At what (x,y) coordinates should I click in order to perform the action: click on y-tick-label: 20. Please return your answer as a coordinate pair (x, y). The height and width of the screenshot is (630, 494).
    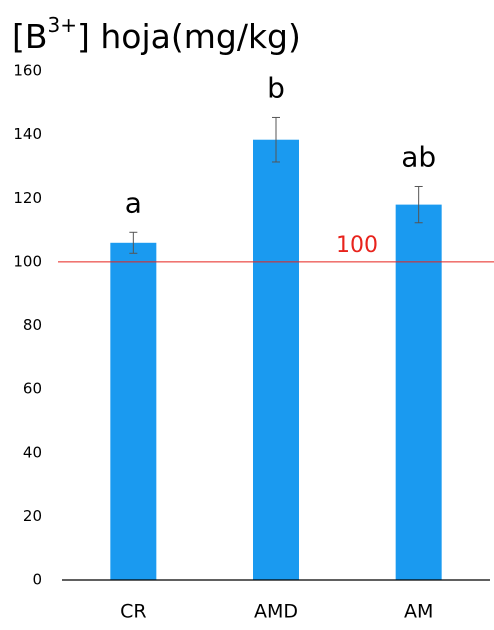
    Looking at the image, I should click on (32, 516).